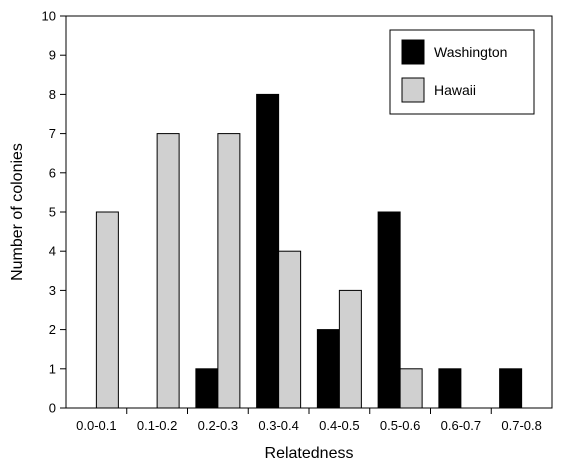 The width and height of the screenshot is (564, 464). Describe the element at coordinates (462, 72) in the screenshot. I see `legend: Washington Hawaii` at that location.